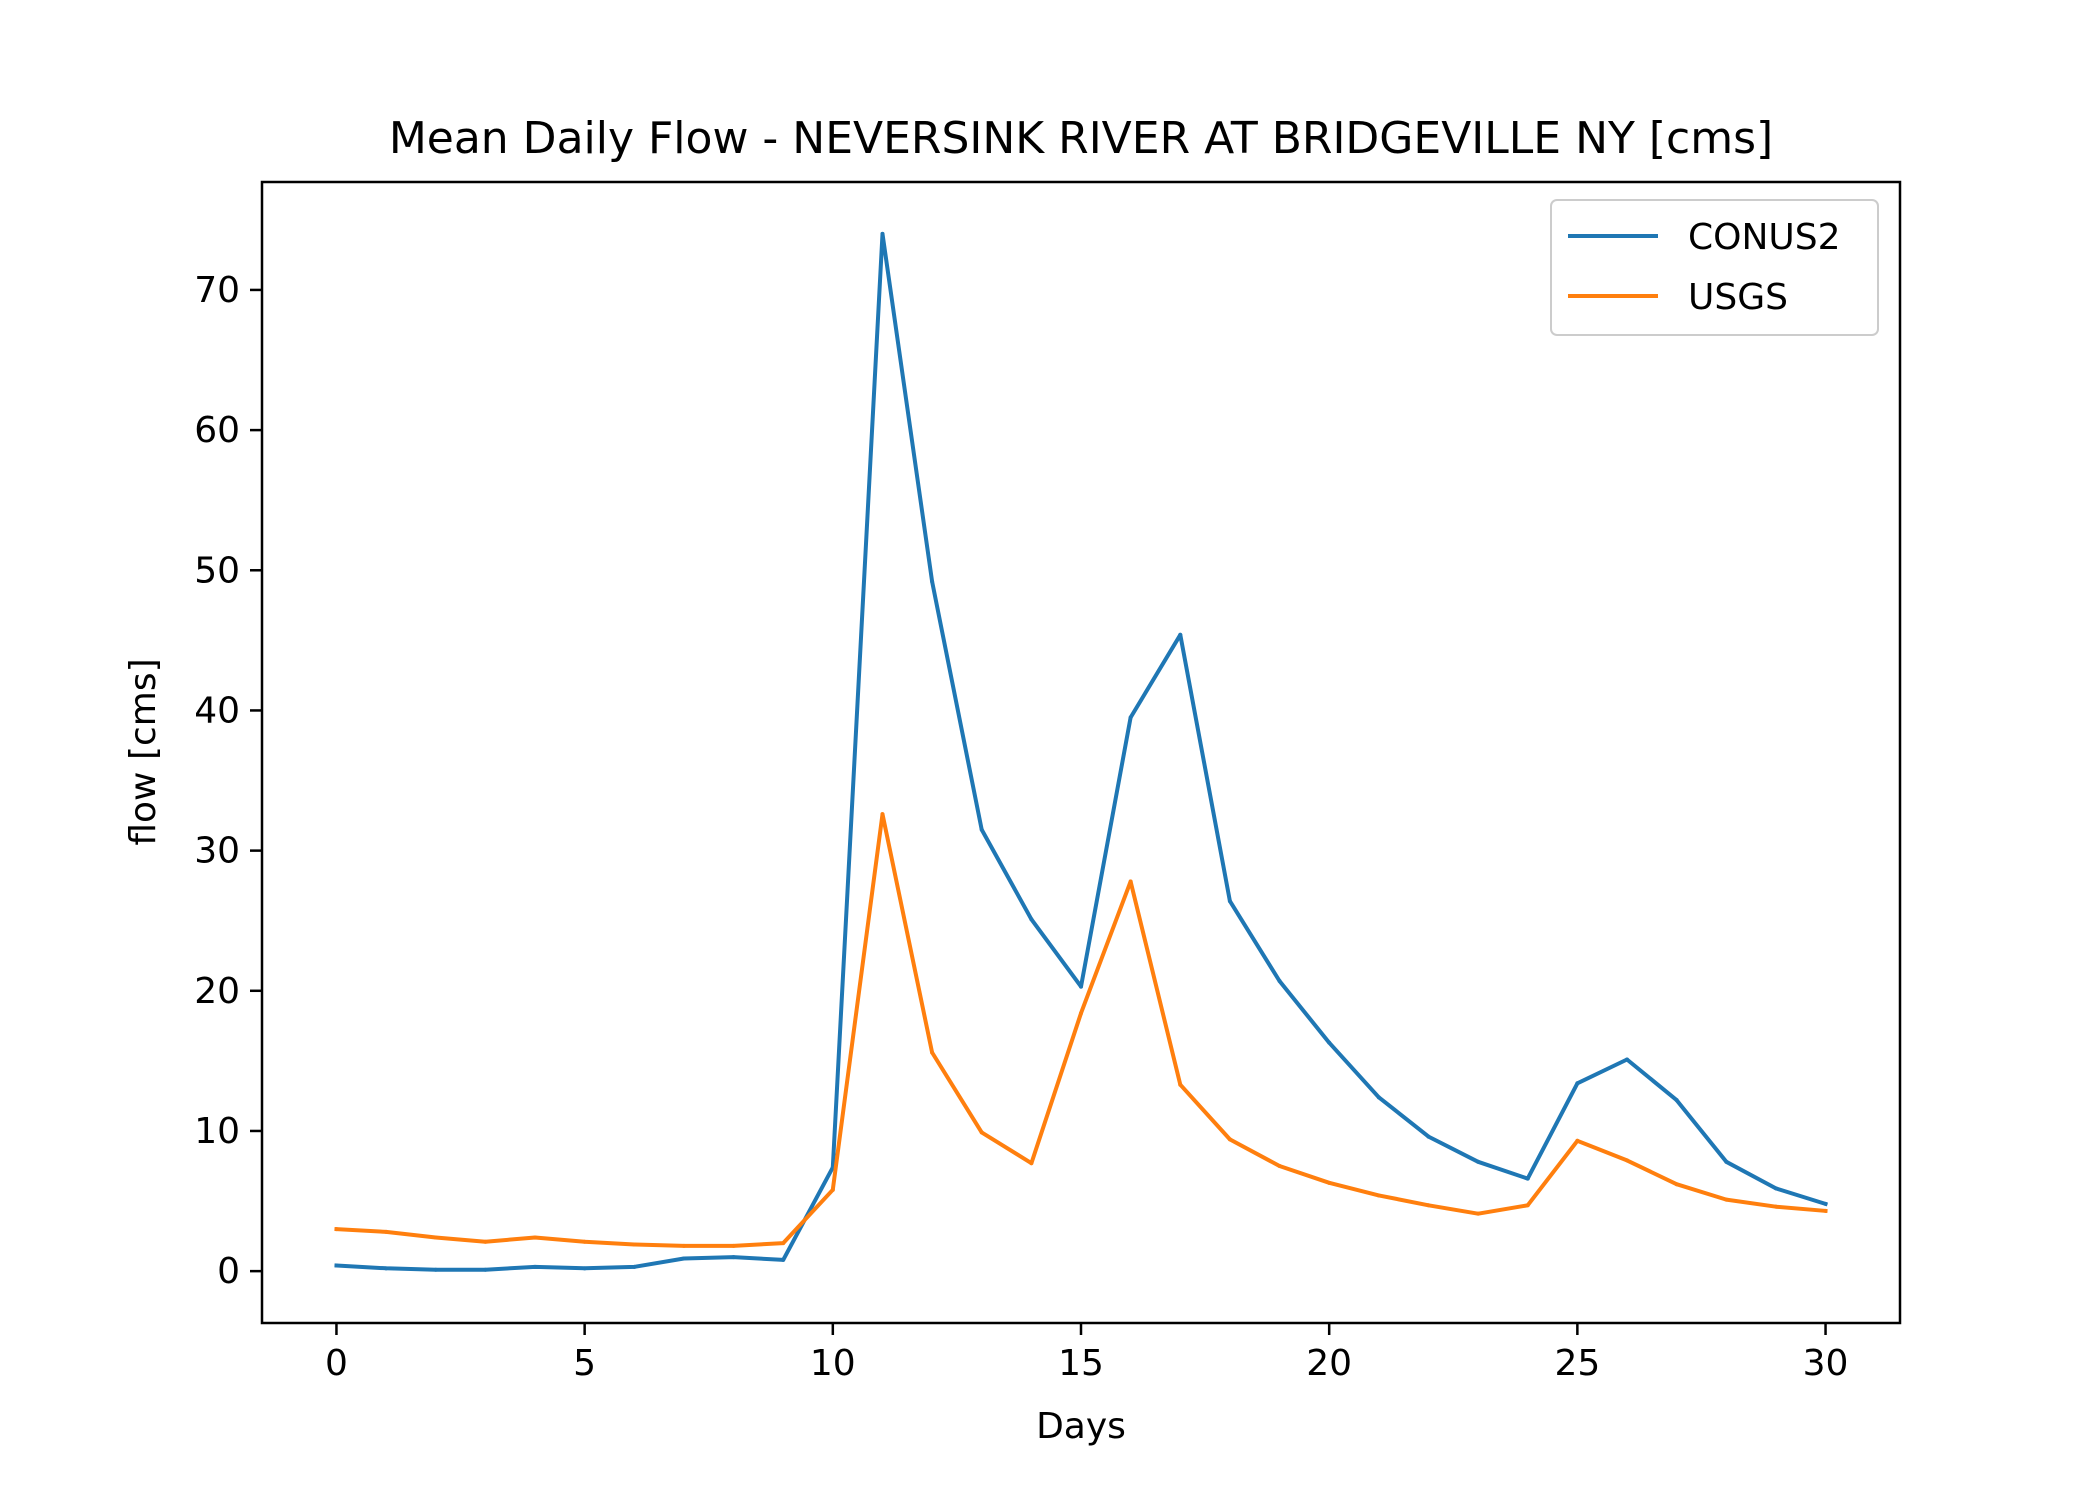 The height and width of the screenshot is (1500, 2100). Describe the element at coordinates (217, 991) in the screenshot. I see `y-tick-label: 20` at that location.